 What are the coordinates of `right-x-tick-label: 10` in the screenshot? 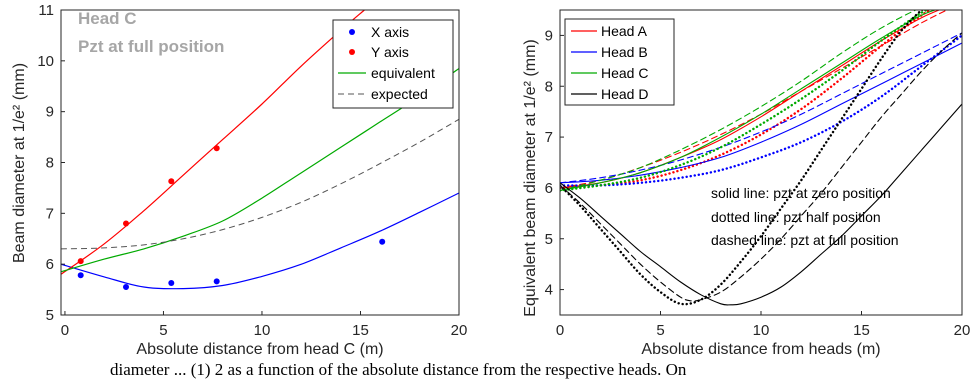 It's located at (761, 330).